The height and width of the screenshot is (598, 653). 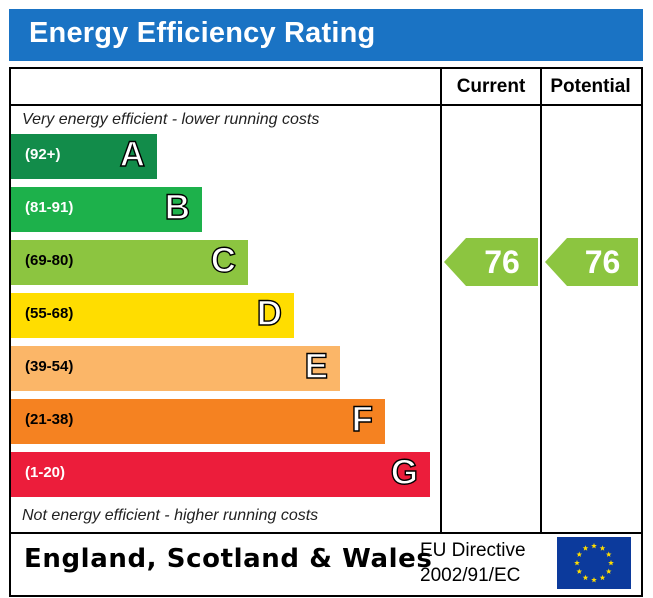 I want to click on title-bar: Energy Efficiency Rating, so click(x=326, y=35).